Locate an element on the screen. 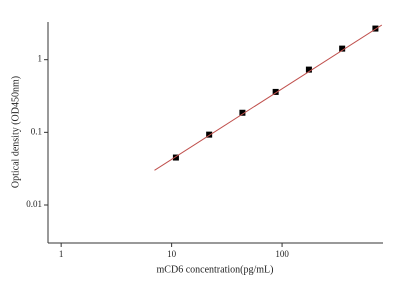  x-tick-label: 100 is located at coordinates (282, 254).